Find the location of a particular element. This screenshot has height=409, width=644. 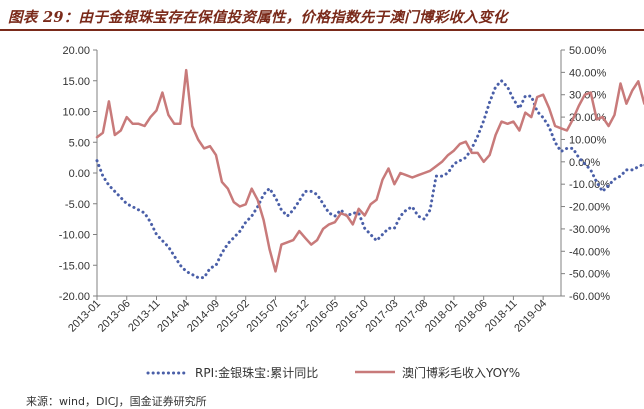

legend-yoy-label: 澳门博彩毛收入YOY% is located at coordinates (461, 372).